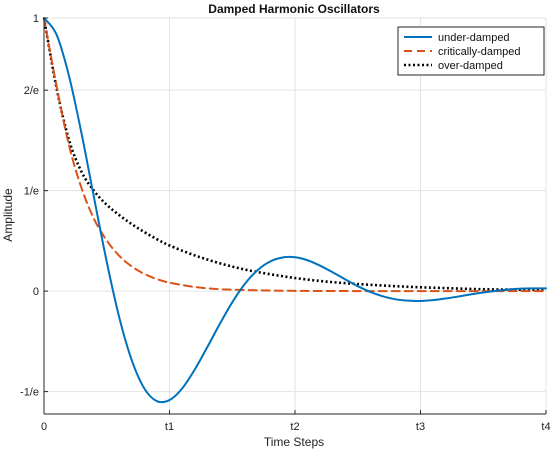  I want to click on legend-label-under-damped: under-damped, so click(474, 38).